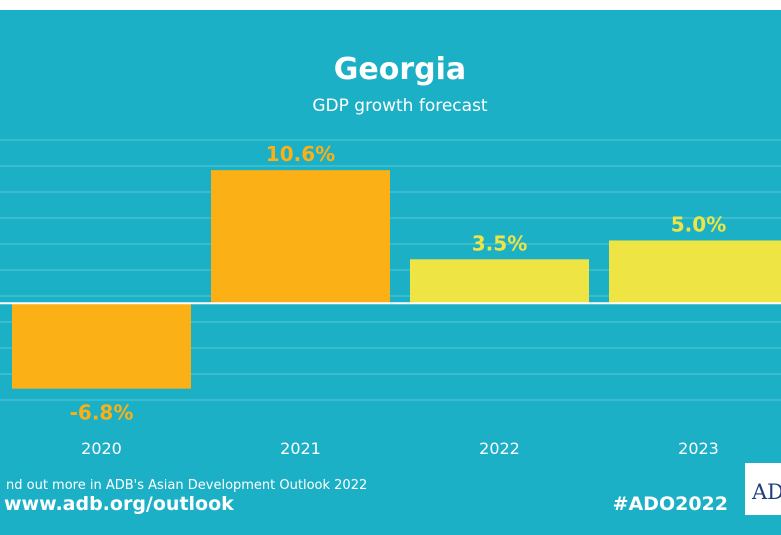  Describe the element at coordinates (300, 154) in the screenshot. I see `data-label-2021: 10.6%` at that location.